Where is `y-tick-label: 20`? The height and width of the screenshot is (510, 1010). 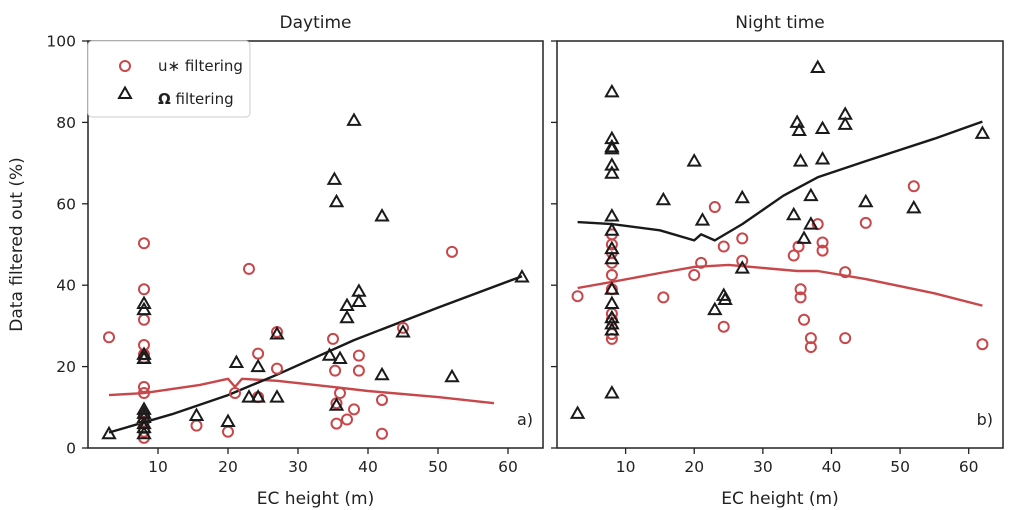
y-tick-label: 20 is located at coordinates (66, 367).